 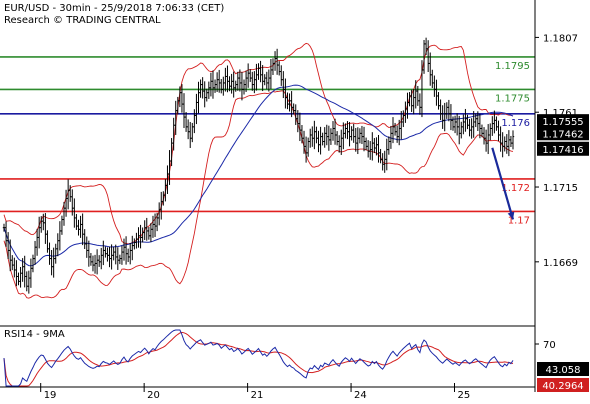 What do you see at coordinates (82, 20) in the screenshot?
I see `chart-subtitle: Research © TRADING CENTRAL` at bounding box center [82, 20].